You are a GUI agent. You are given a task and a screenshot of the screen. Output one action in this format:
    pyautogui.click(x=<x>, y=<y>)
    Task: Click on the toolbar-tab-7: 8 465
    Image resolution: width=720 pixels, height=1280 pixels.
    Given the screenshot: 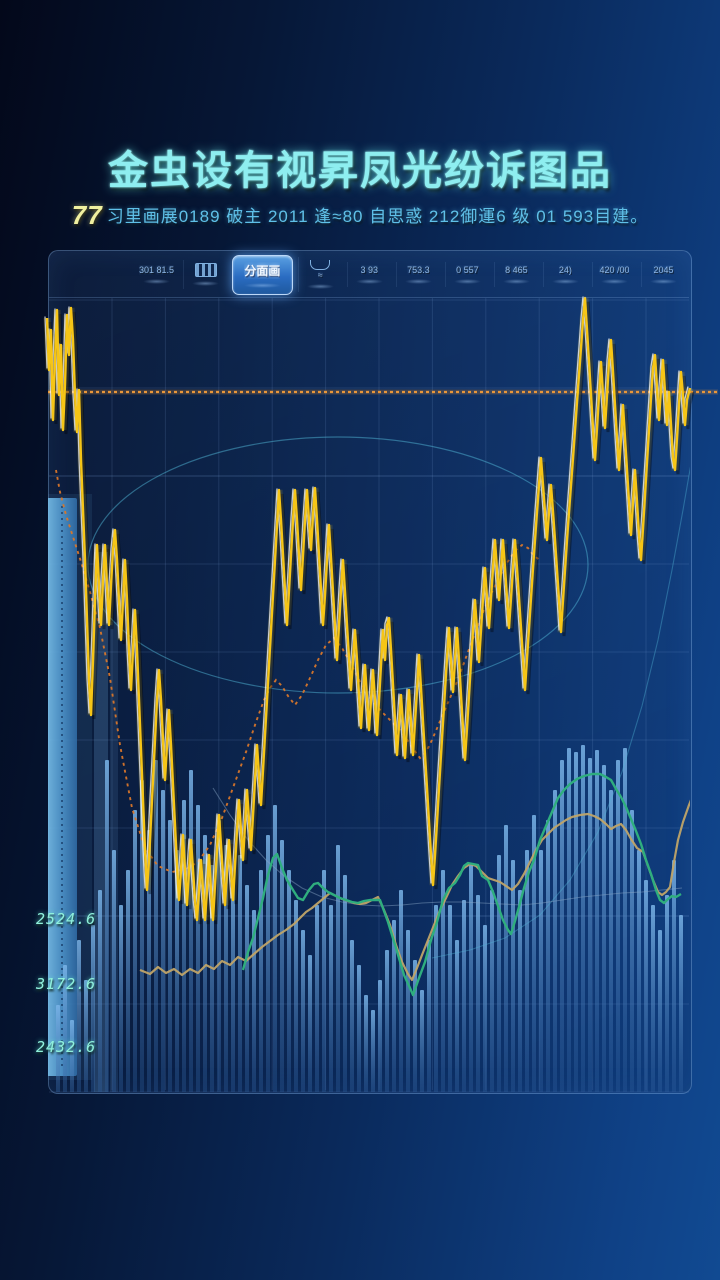 What is the action you would take?
    pyautogui.click(x=515, y=274)
    